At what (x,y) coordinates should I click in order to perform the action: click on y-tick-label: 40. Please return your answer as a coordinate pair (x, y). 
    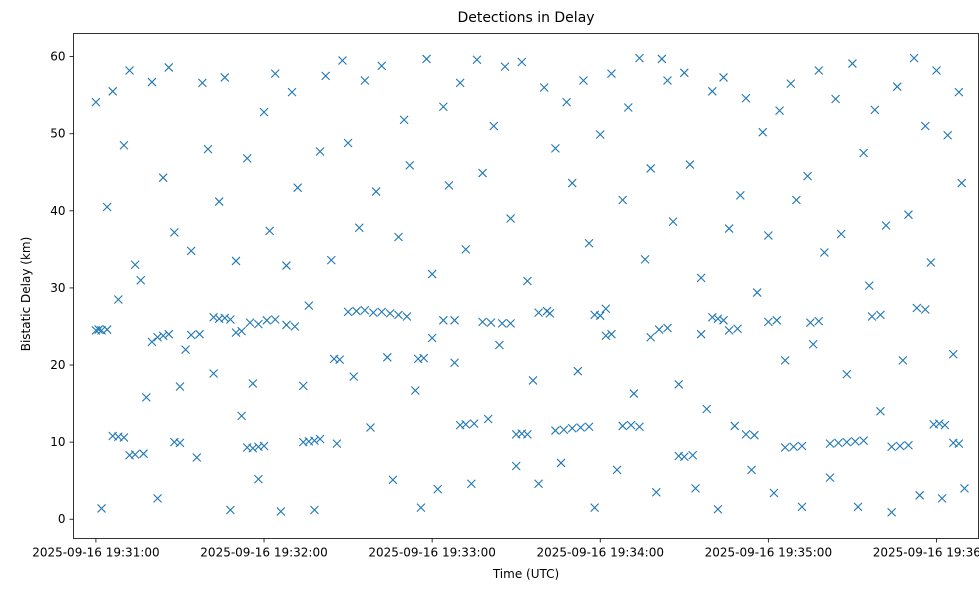
    Looking at the image, I should click on (57, 211).